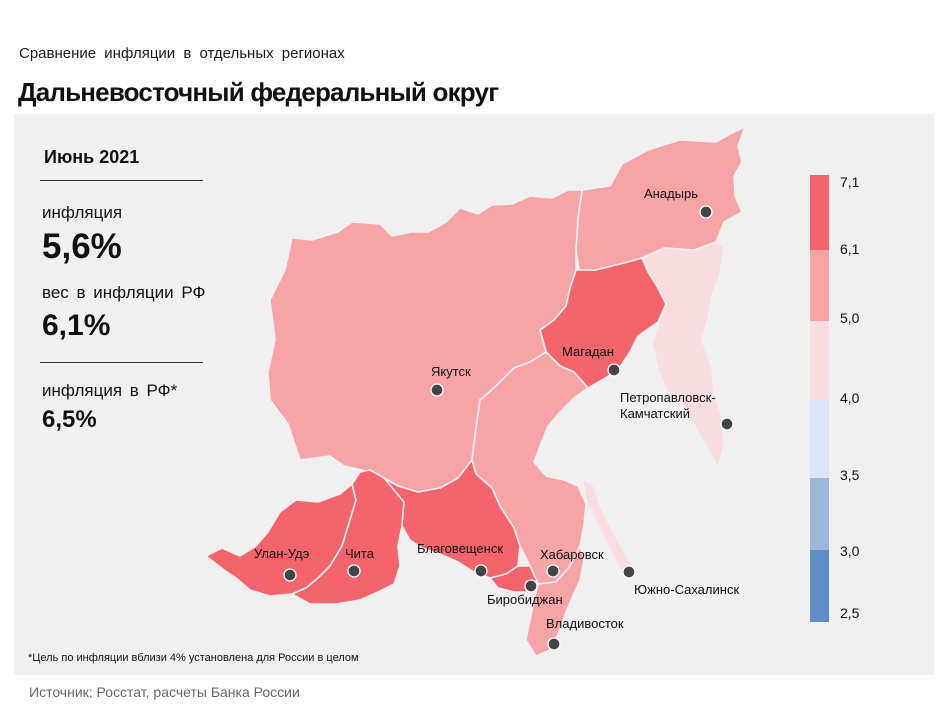 This screenshot has height=713, width=950. What do you see at coordinates (706, 212) in the screenshot?
I see `city-marker-anadyr` at bounding box center [706, 212].